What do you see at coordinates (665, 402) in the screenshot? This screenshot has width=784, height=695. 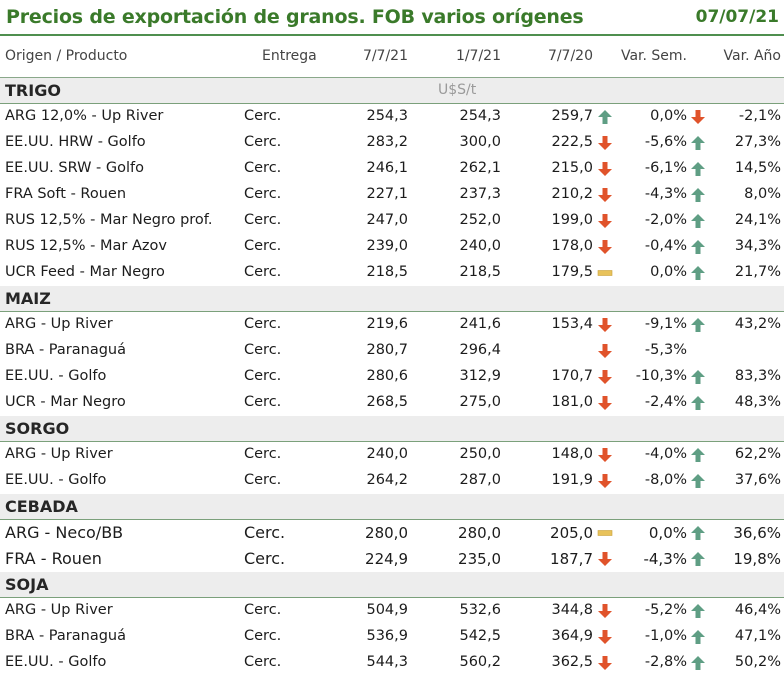 I see `var-week: -2,4%` at bounding box center [665, 402].